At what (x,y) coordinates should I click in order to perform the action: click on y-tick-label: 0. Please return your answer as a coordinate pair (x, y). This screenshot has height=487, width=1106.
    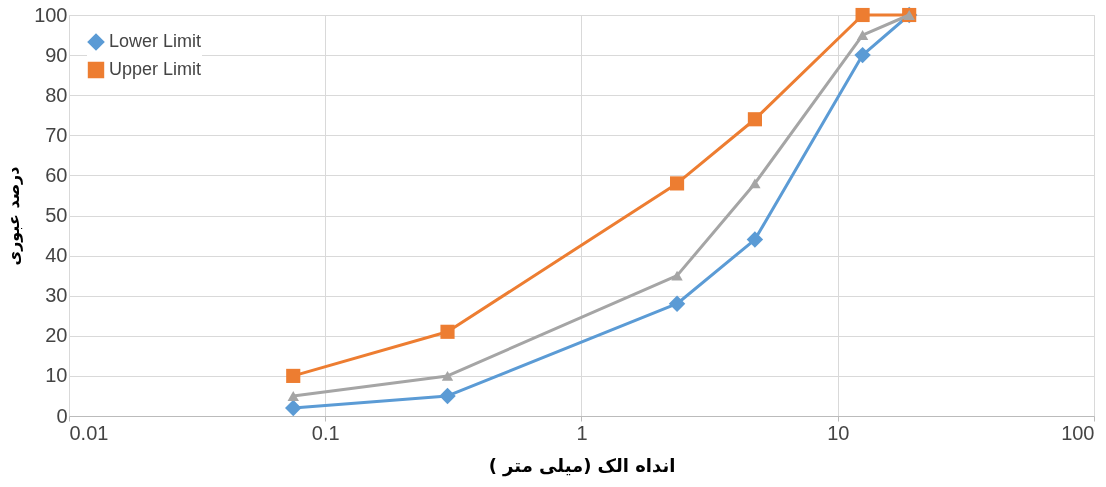
    Looking at the image, I should click on (62, 415).